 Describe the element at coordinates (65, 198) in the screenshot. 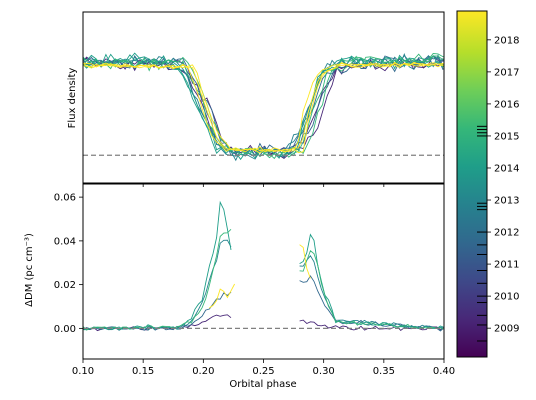

I see `dm-y-tick-label: 0.06` at that location.